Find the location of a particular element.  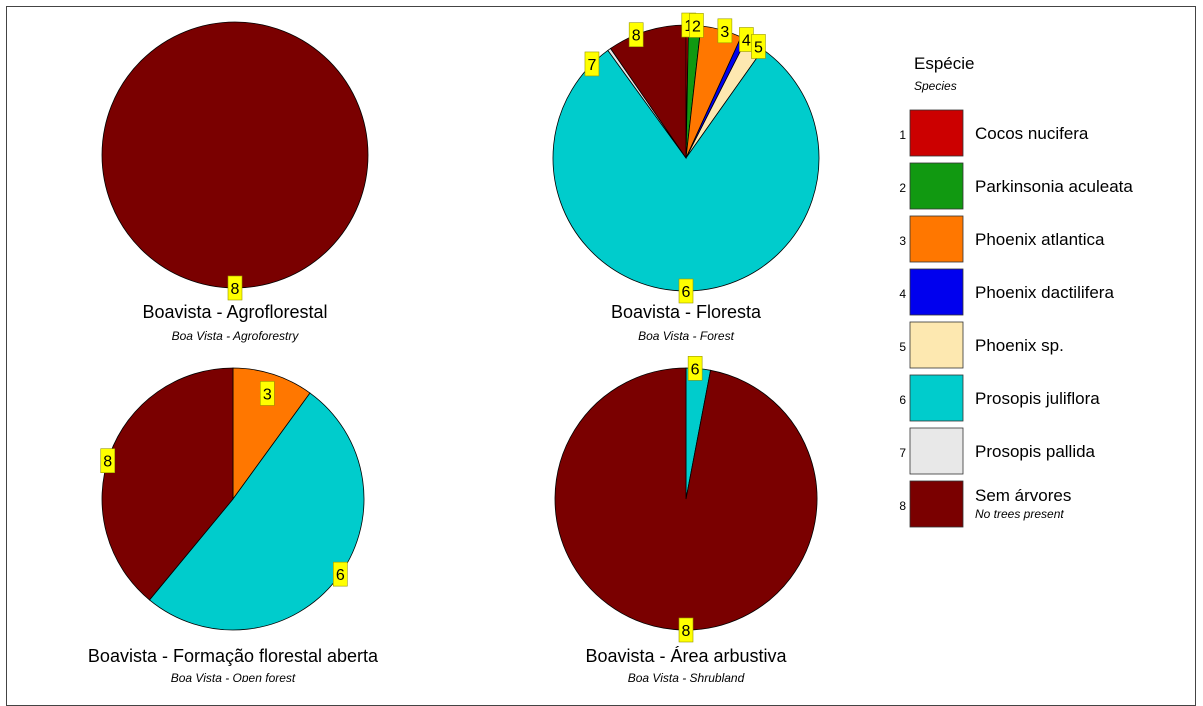

legend-item-1: 1 Cocos nucifera is located at coordinates (994, 133).